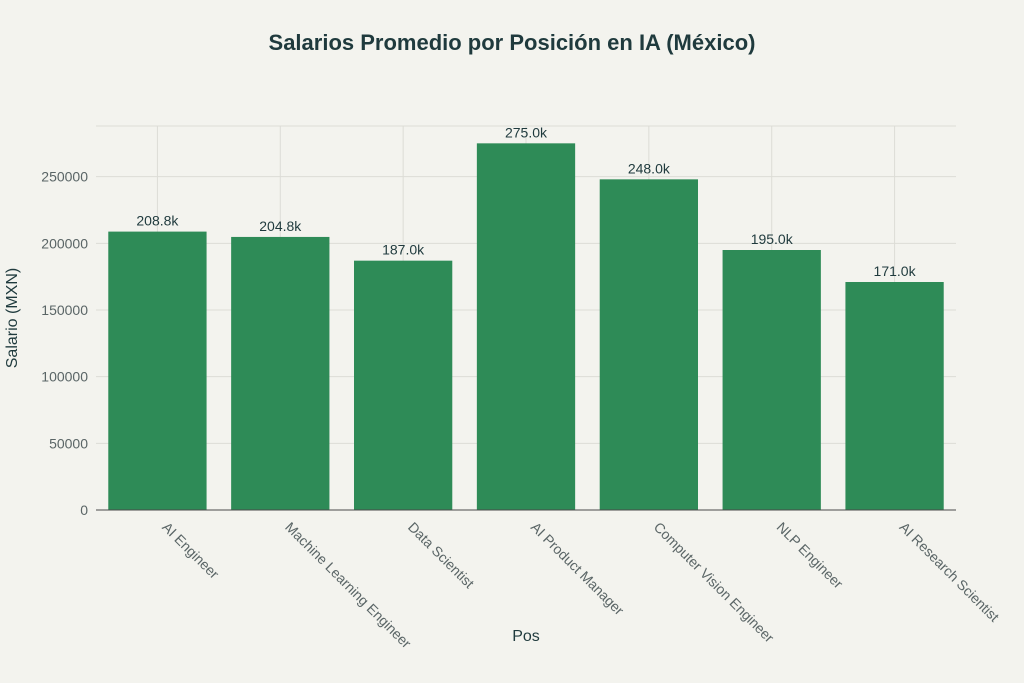 The image size is (1024, 683). I want to click on x-tick-label: Computer Vision Engineer, so click(714, 582).